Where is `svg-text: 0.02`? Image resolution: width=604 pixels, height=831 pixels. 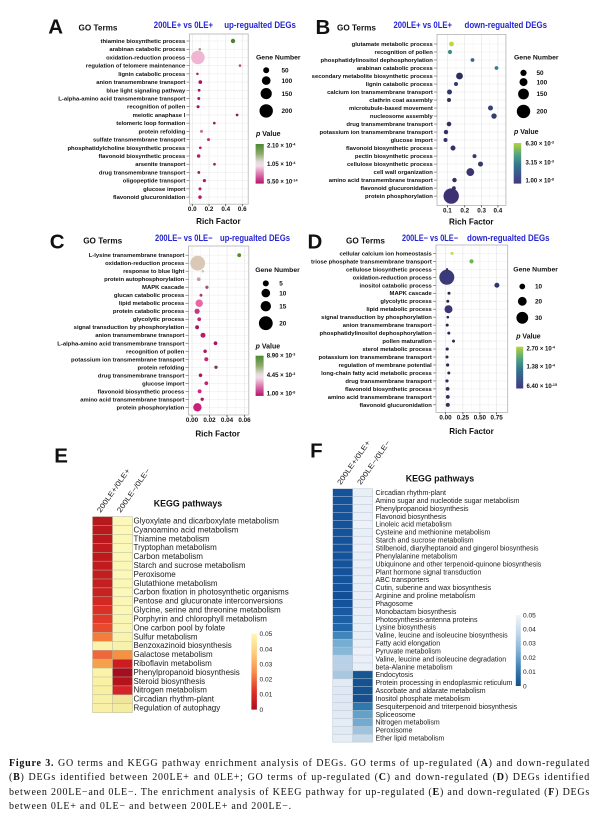 svg-text: 0.02 is located at coordinates (266, 680).